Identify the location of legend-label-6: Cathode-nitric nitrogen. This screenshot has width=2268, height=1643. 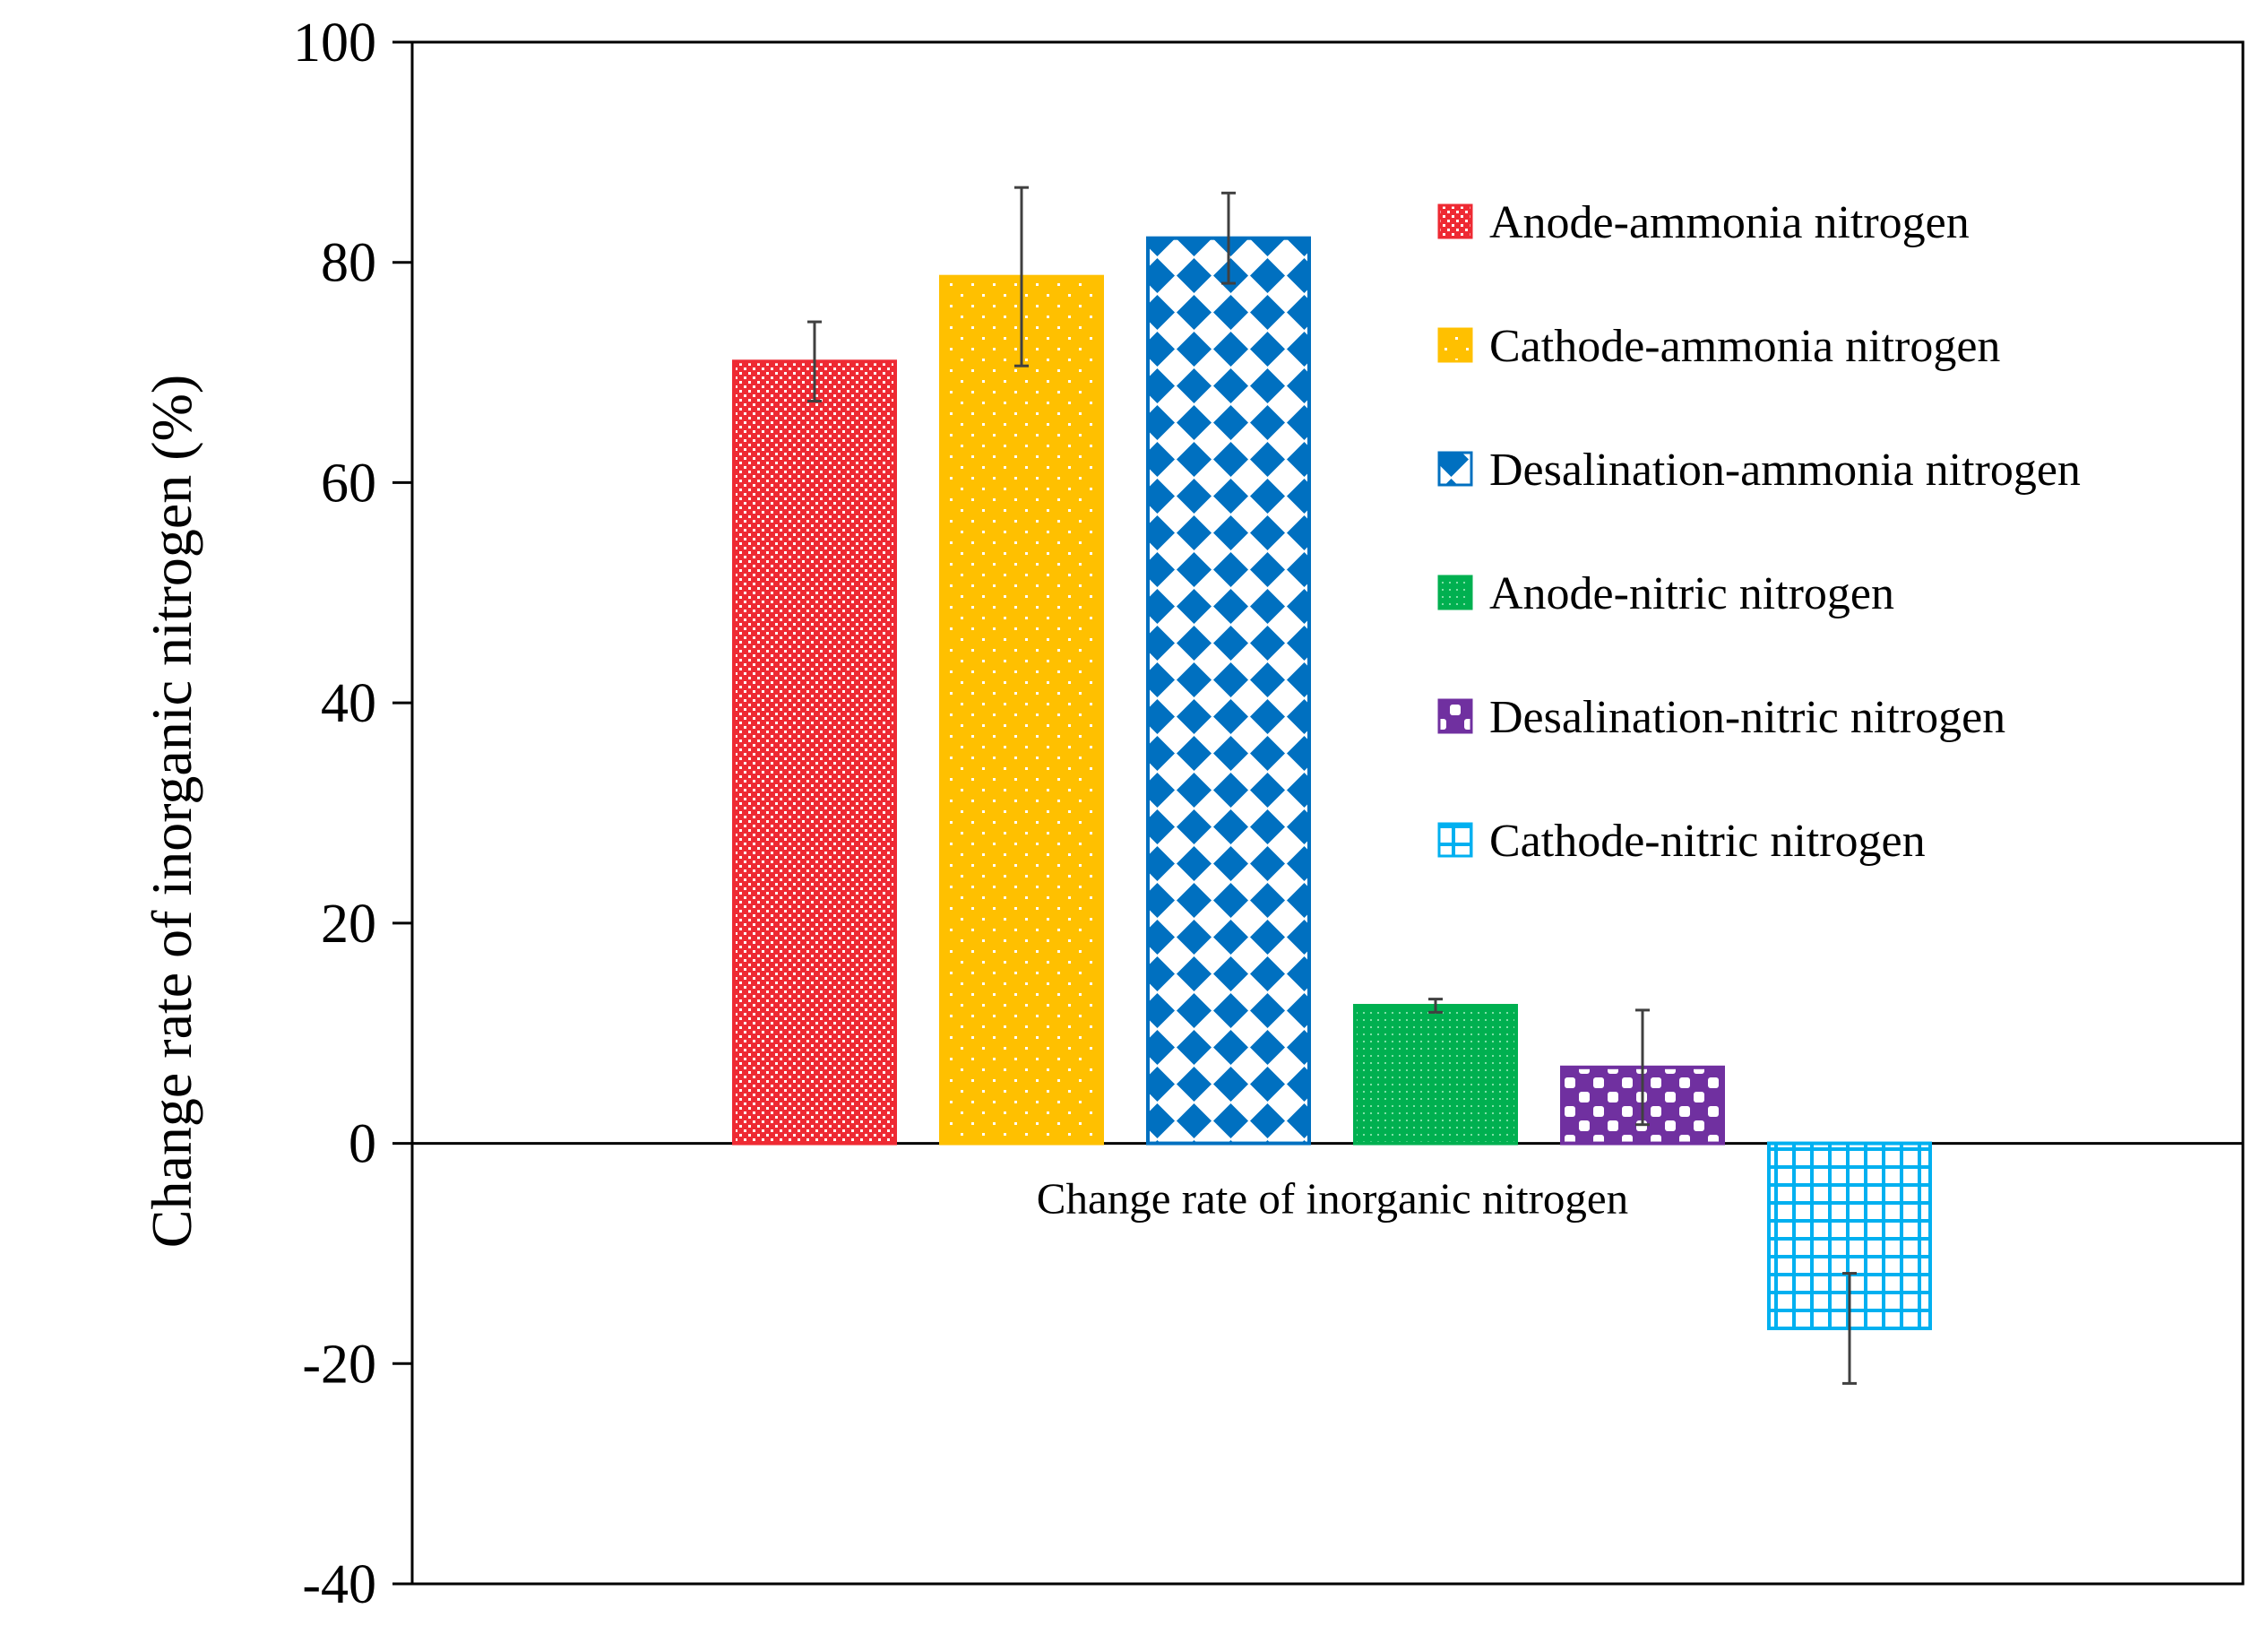
(1707, 841).